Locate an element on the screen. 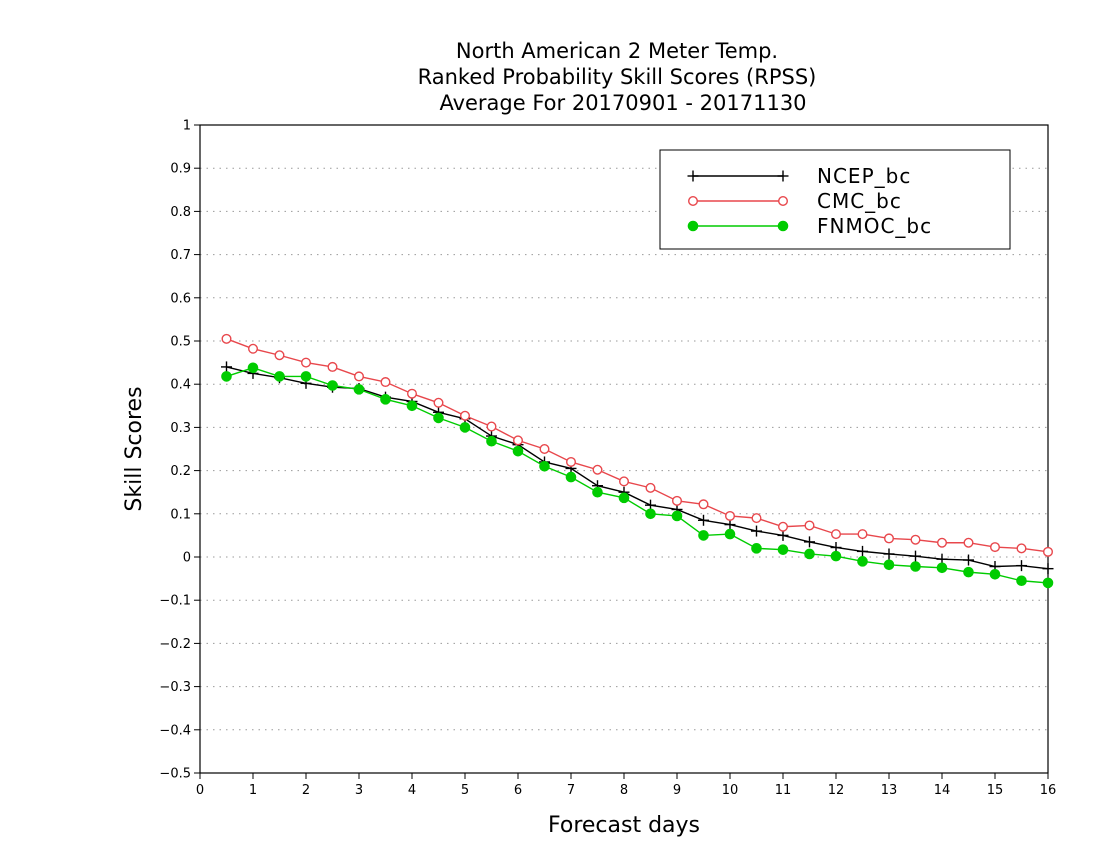  x-tick-label: 5 is located at coordinates (465, 790).